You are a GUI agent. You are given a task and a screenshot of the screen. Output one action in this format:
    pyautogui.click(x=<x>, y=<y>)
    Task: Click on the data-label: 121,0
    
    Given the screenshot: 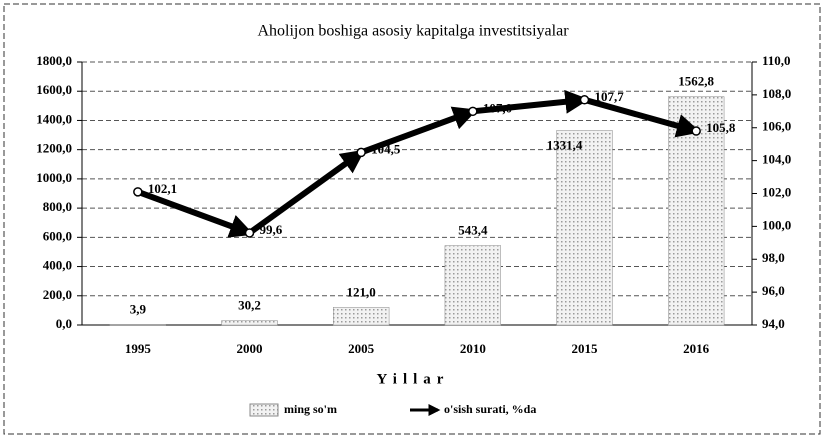 What is the action you would take?
    pyautogui.click(x=361, y=291)
    